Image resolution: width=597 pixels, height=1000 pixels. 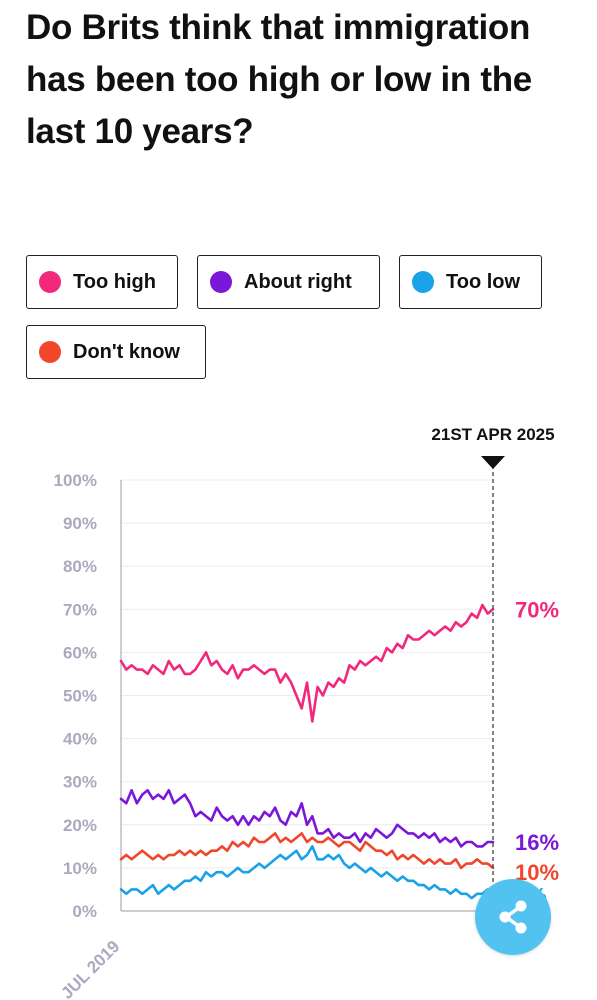 What do you see at coordinates (298, 281) in the screenshot?
I see `legend-label: About right` at bounding box center [298, 281].